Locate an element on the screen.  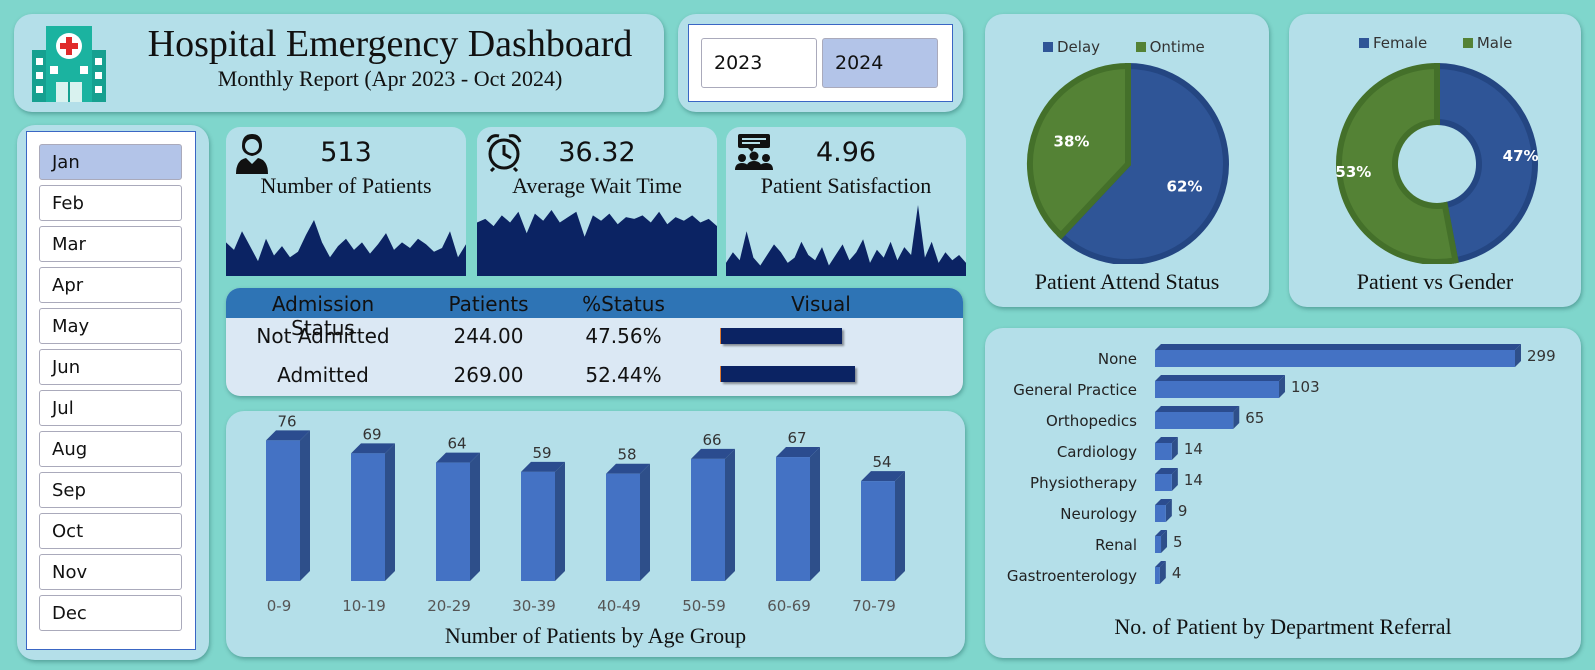
kpi-patients-label: Number of Patients is located at coordinates (346, 185).